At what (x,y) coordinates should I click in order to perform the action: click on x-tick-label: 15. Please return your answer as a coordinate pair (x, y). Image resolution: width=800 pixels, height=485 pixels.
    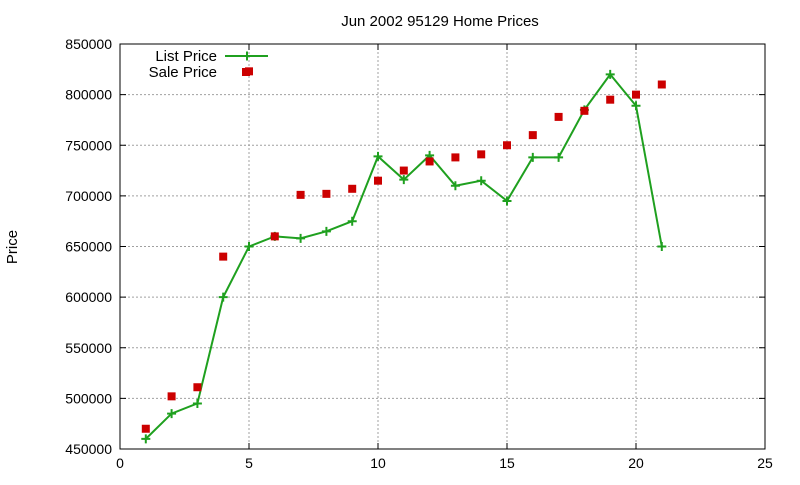
    Looking at the image, I should click on (507, 463).